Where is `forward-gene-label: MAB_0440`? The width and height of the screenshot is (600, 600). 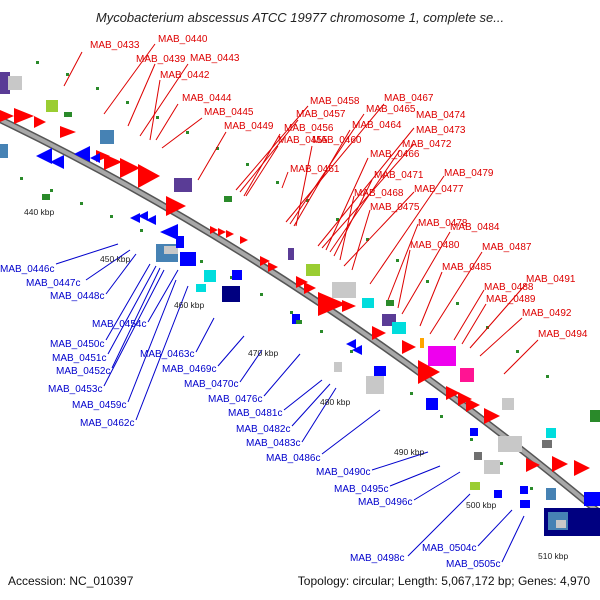 forward-gene-label: MAB_0440 is located at coordinates (183, 39).